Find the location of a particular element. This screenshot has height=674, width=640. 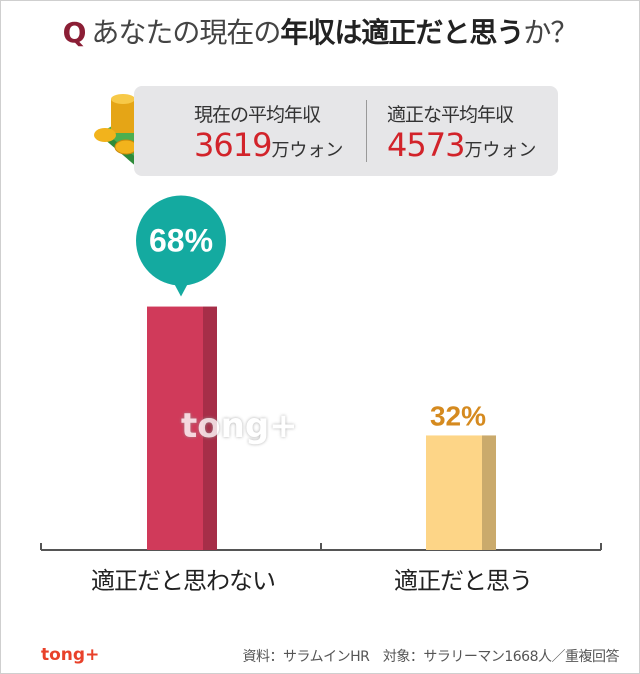

divider is located at coordinates (366, 131).